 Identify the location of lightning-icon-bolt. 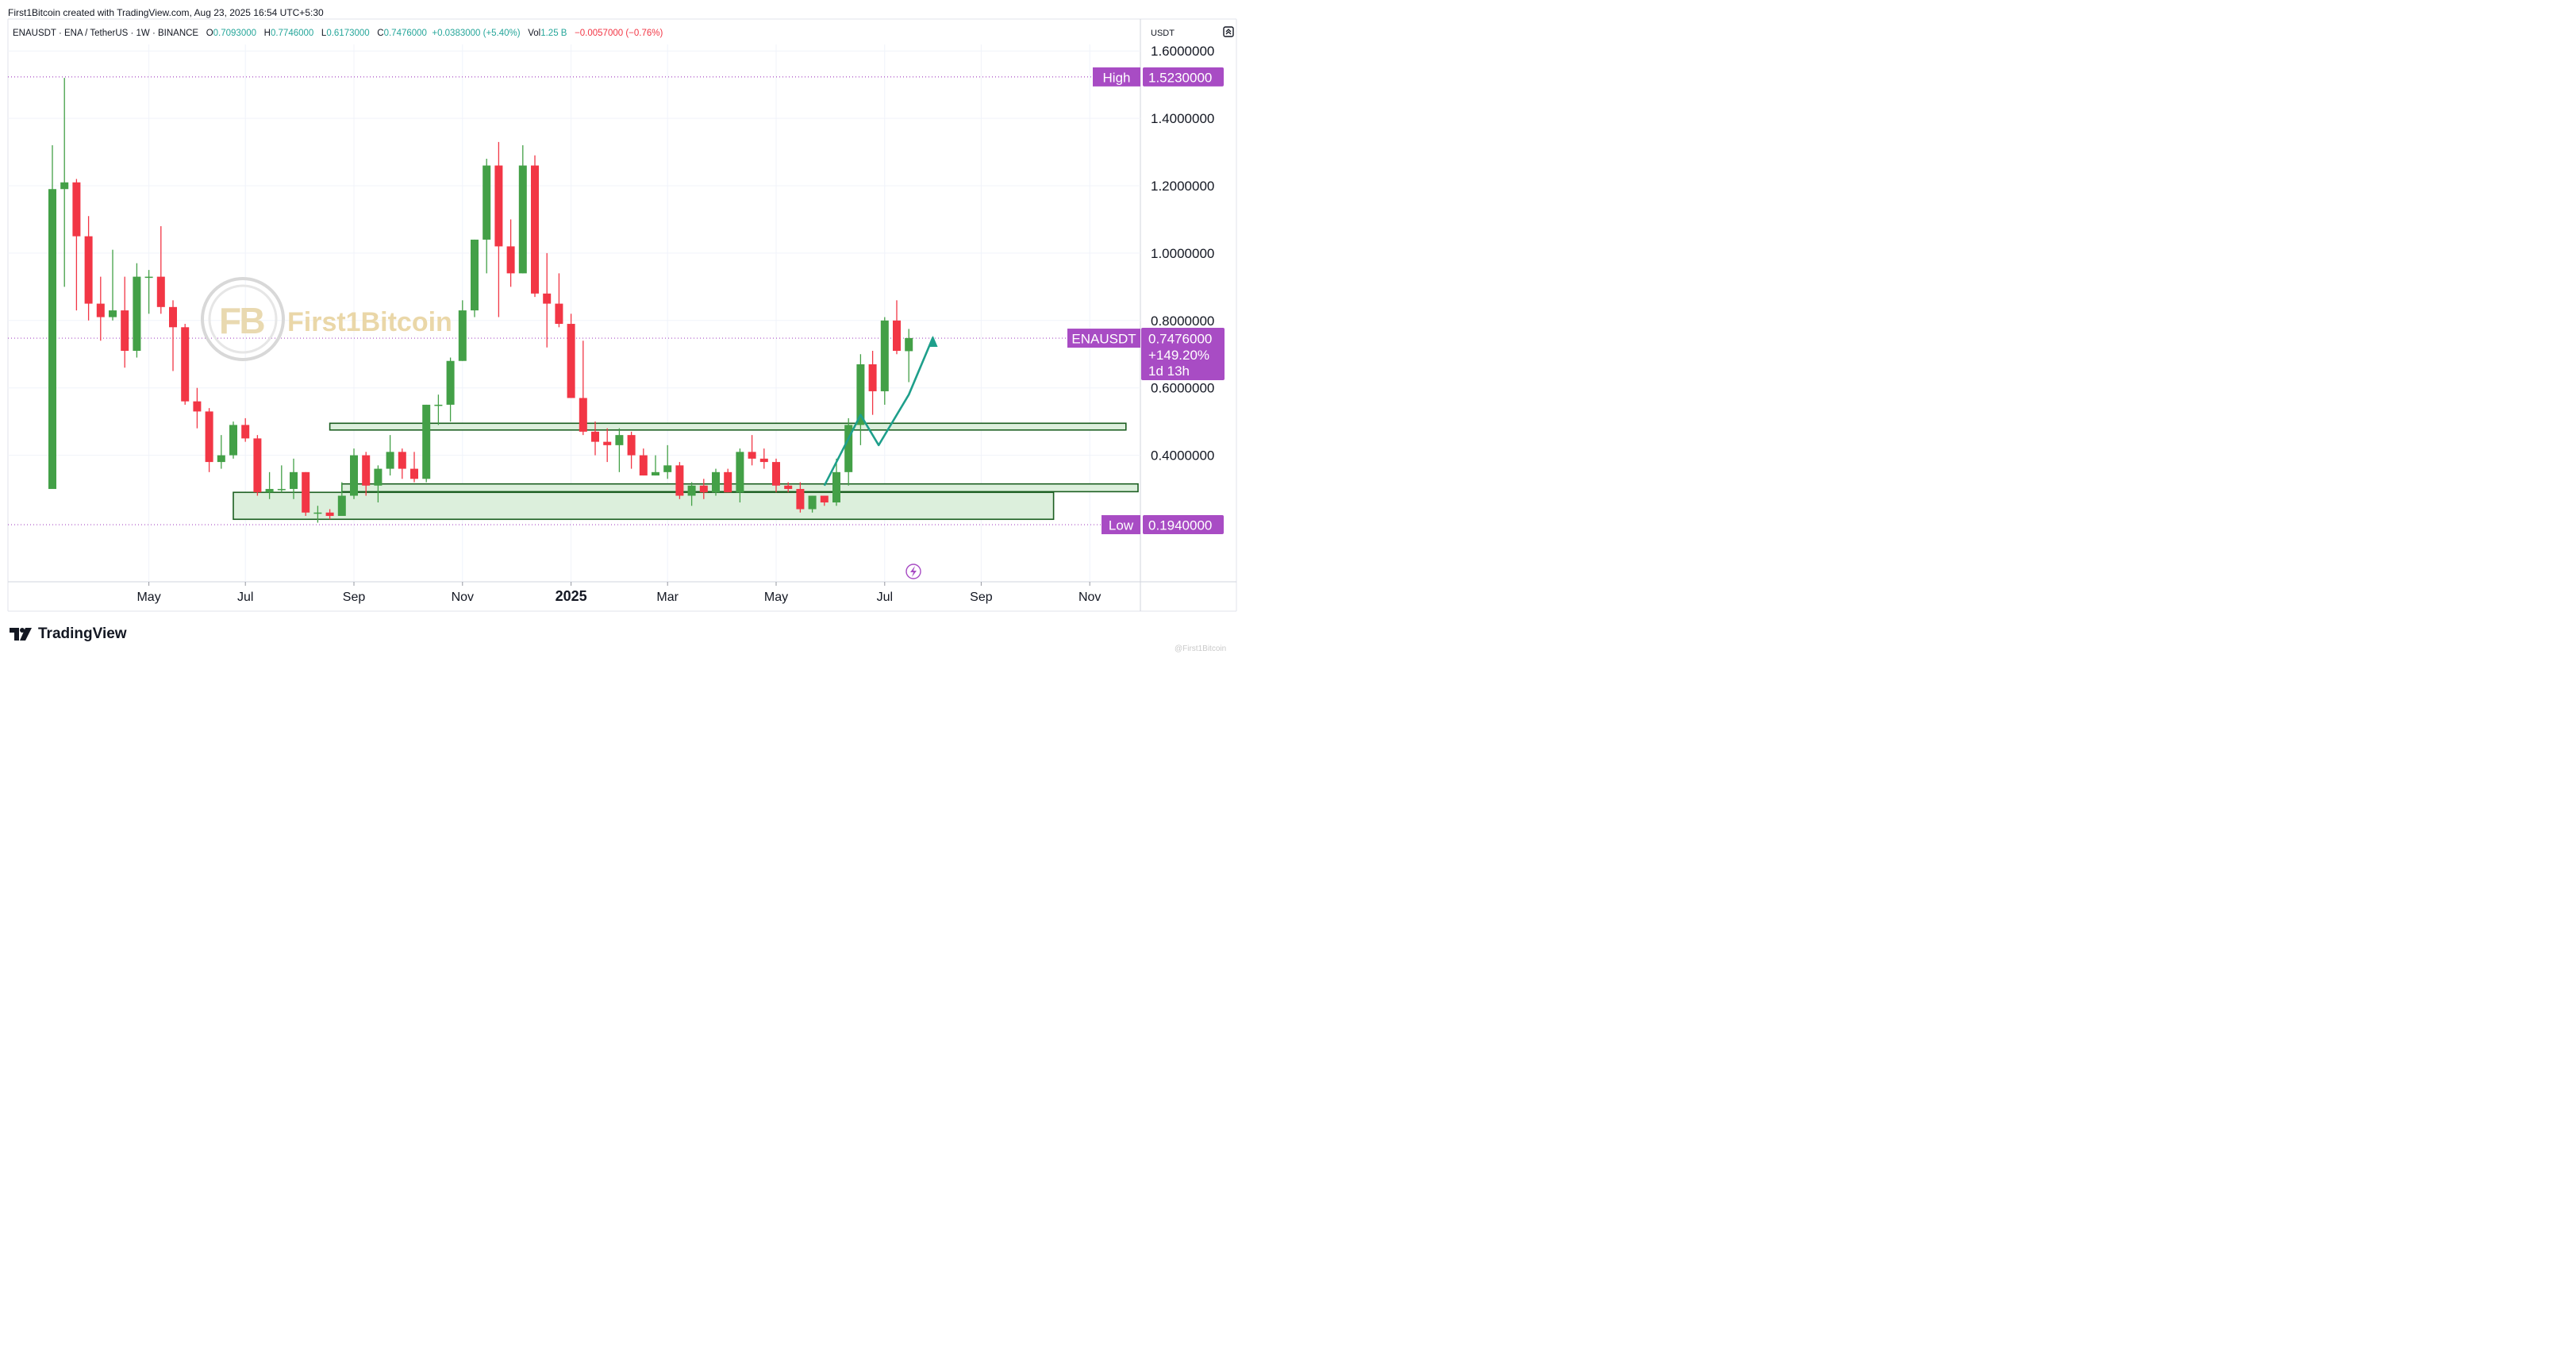
(913, 571).